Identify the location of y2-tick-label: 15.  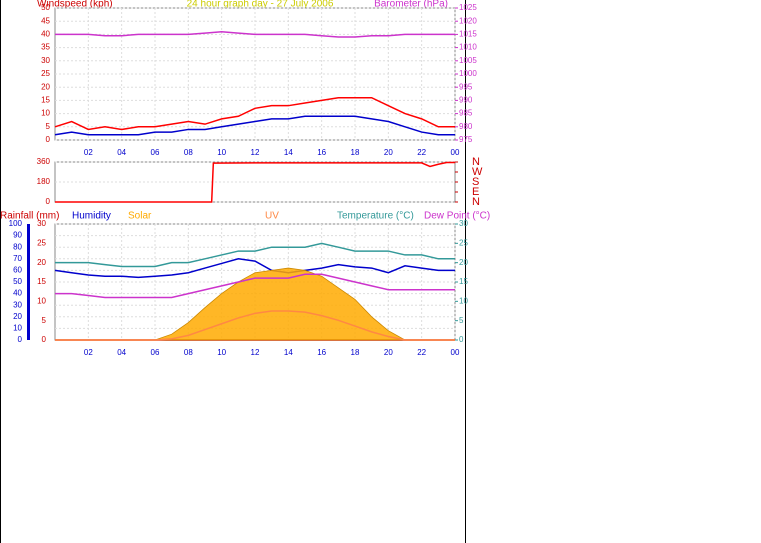
(463, 281).